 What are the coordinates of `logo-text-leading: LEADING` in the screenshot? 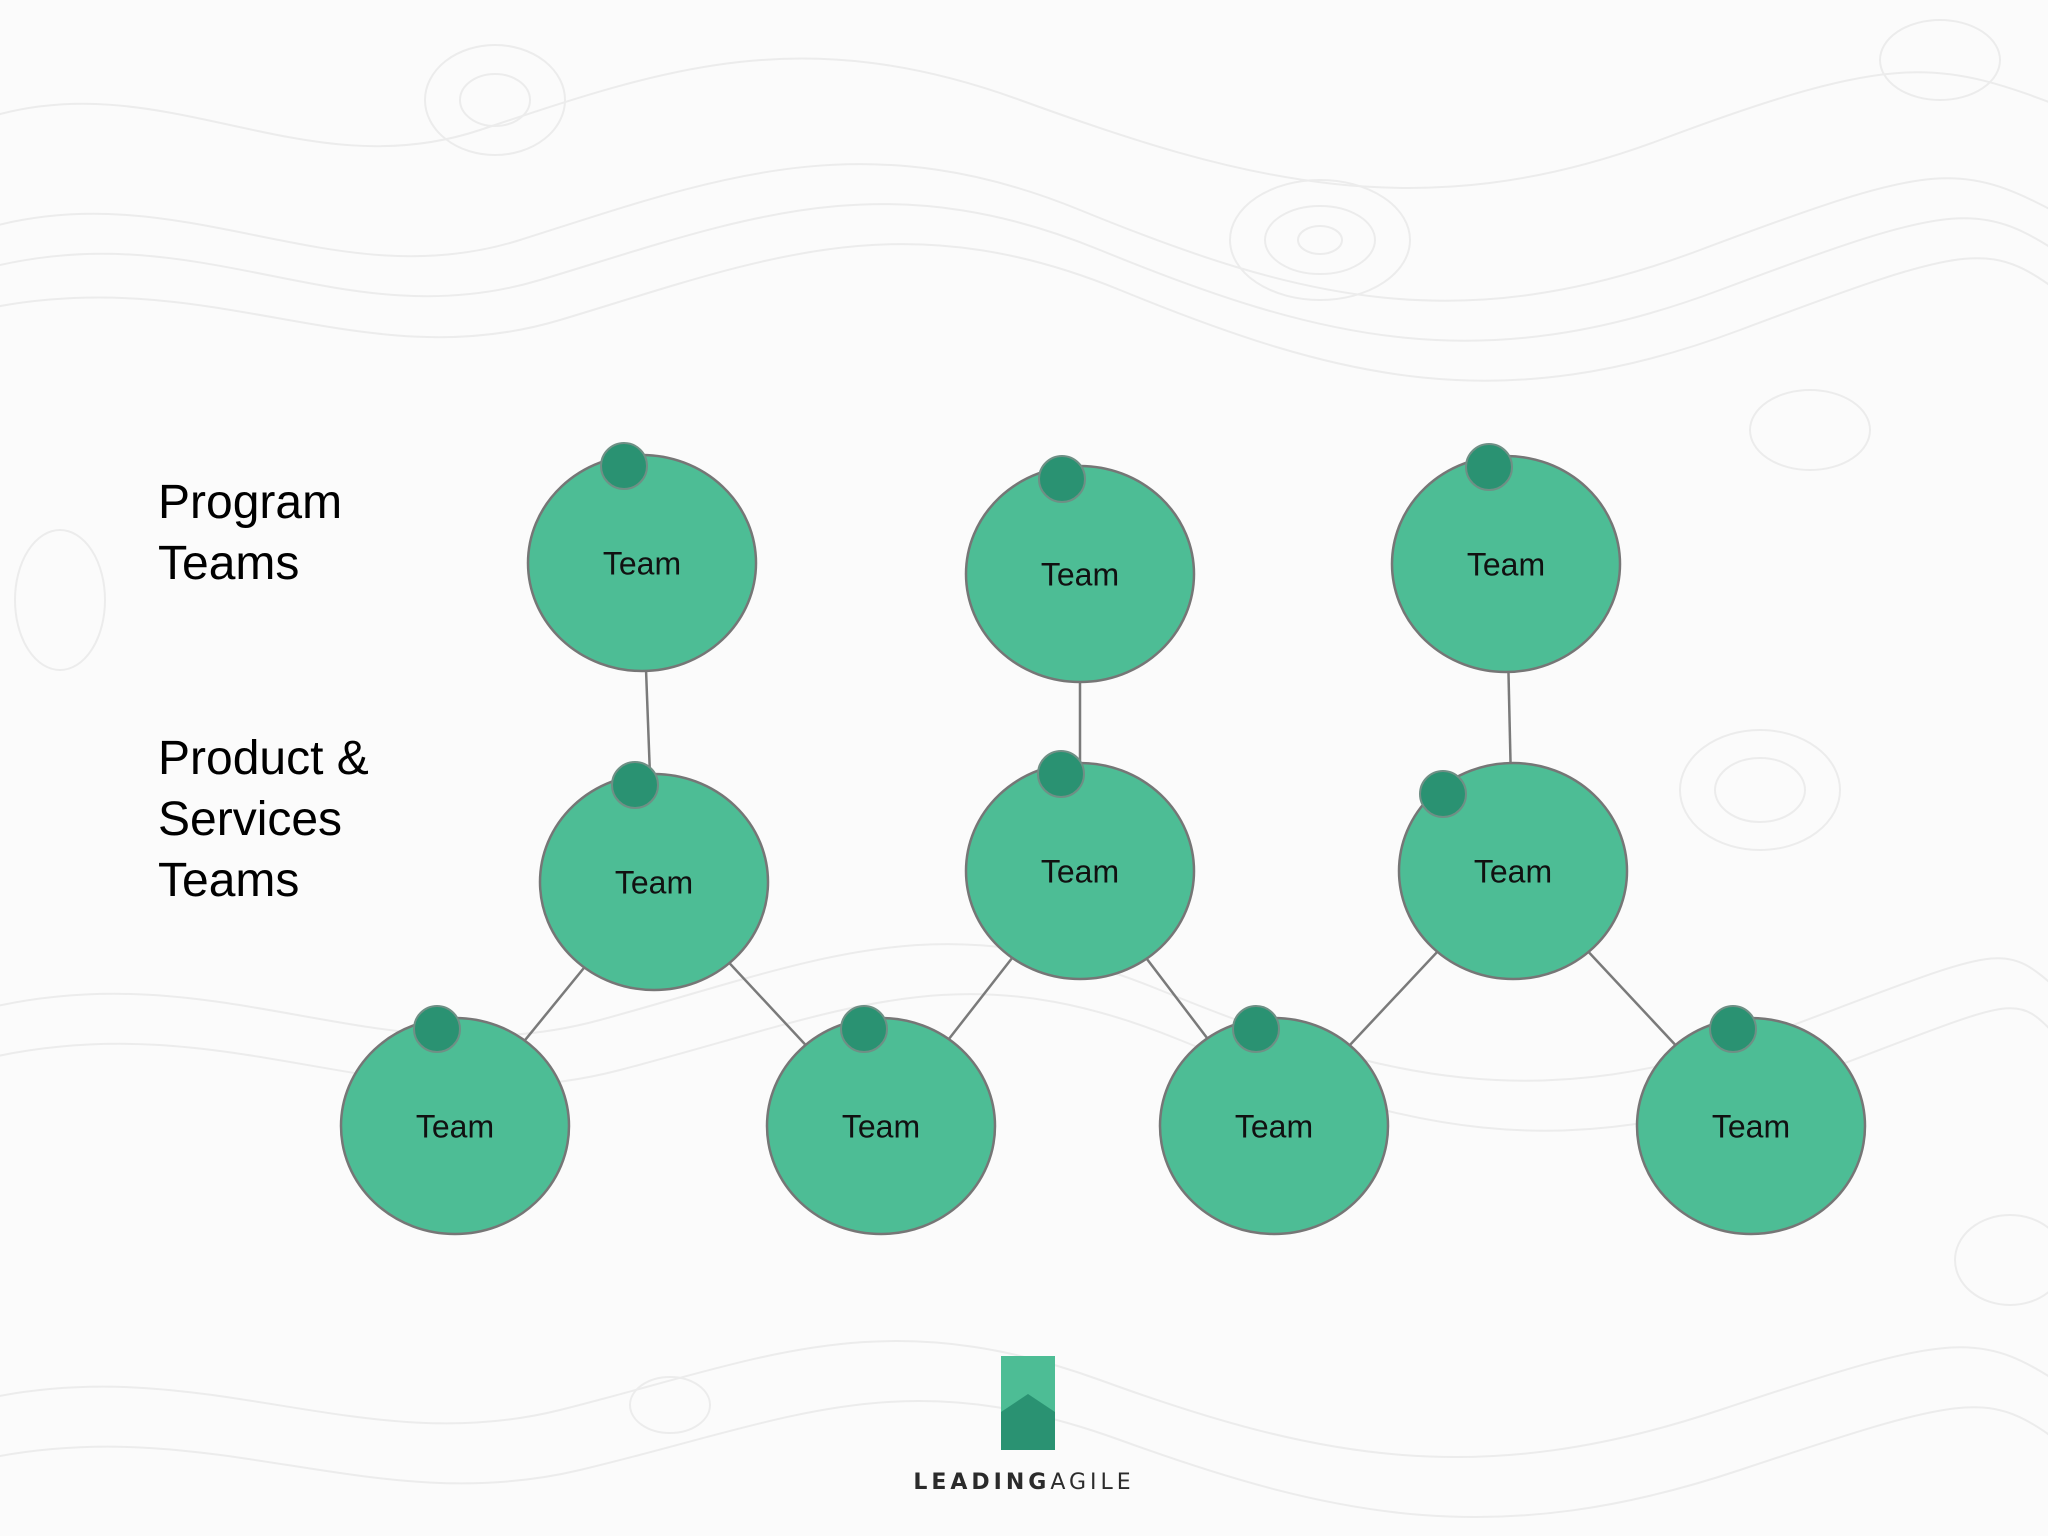 It's located at (982, 1482).